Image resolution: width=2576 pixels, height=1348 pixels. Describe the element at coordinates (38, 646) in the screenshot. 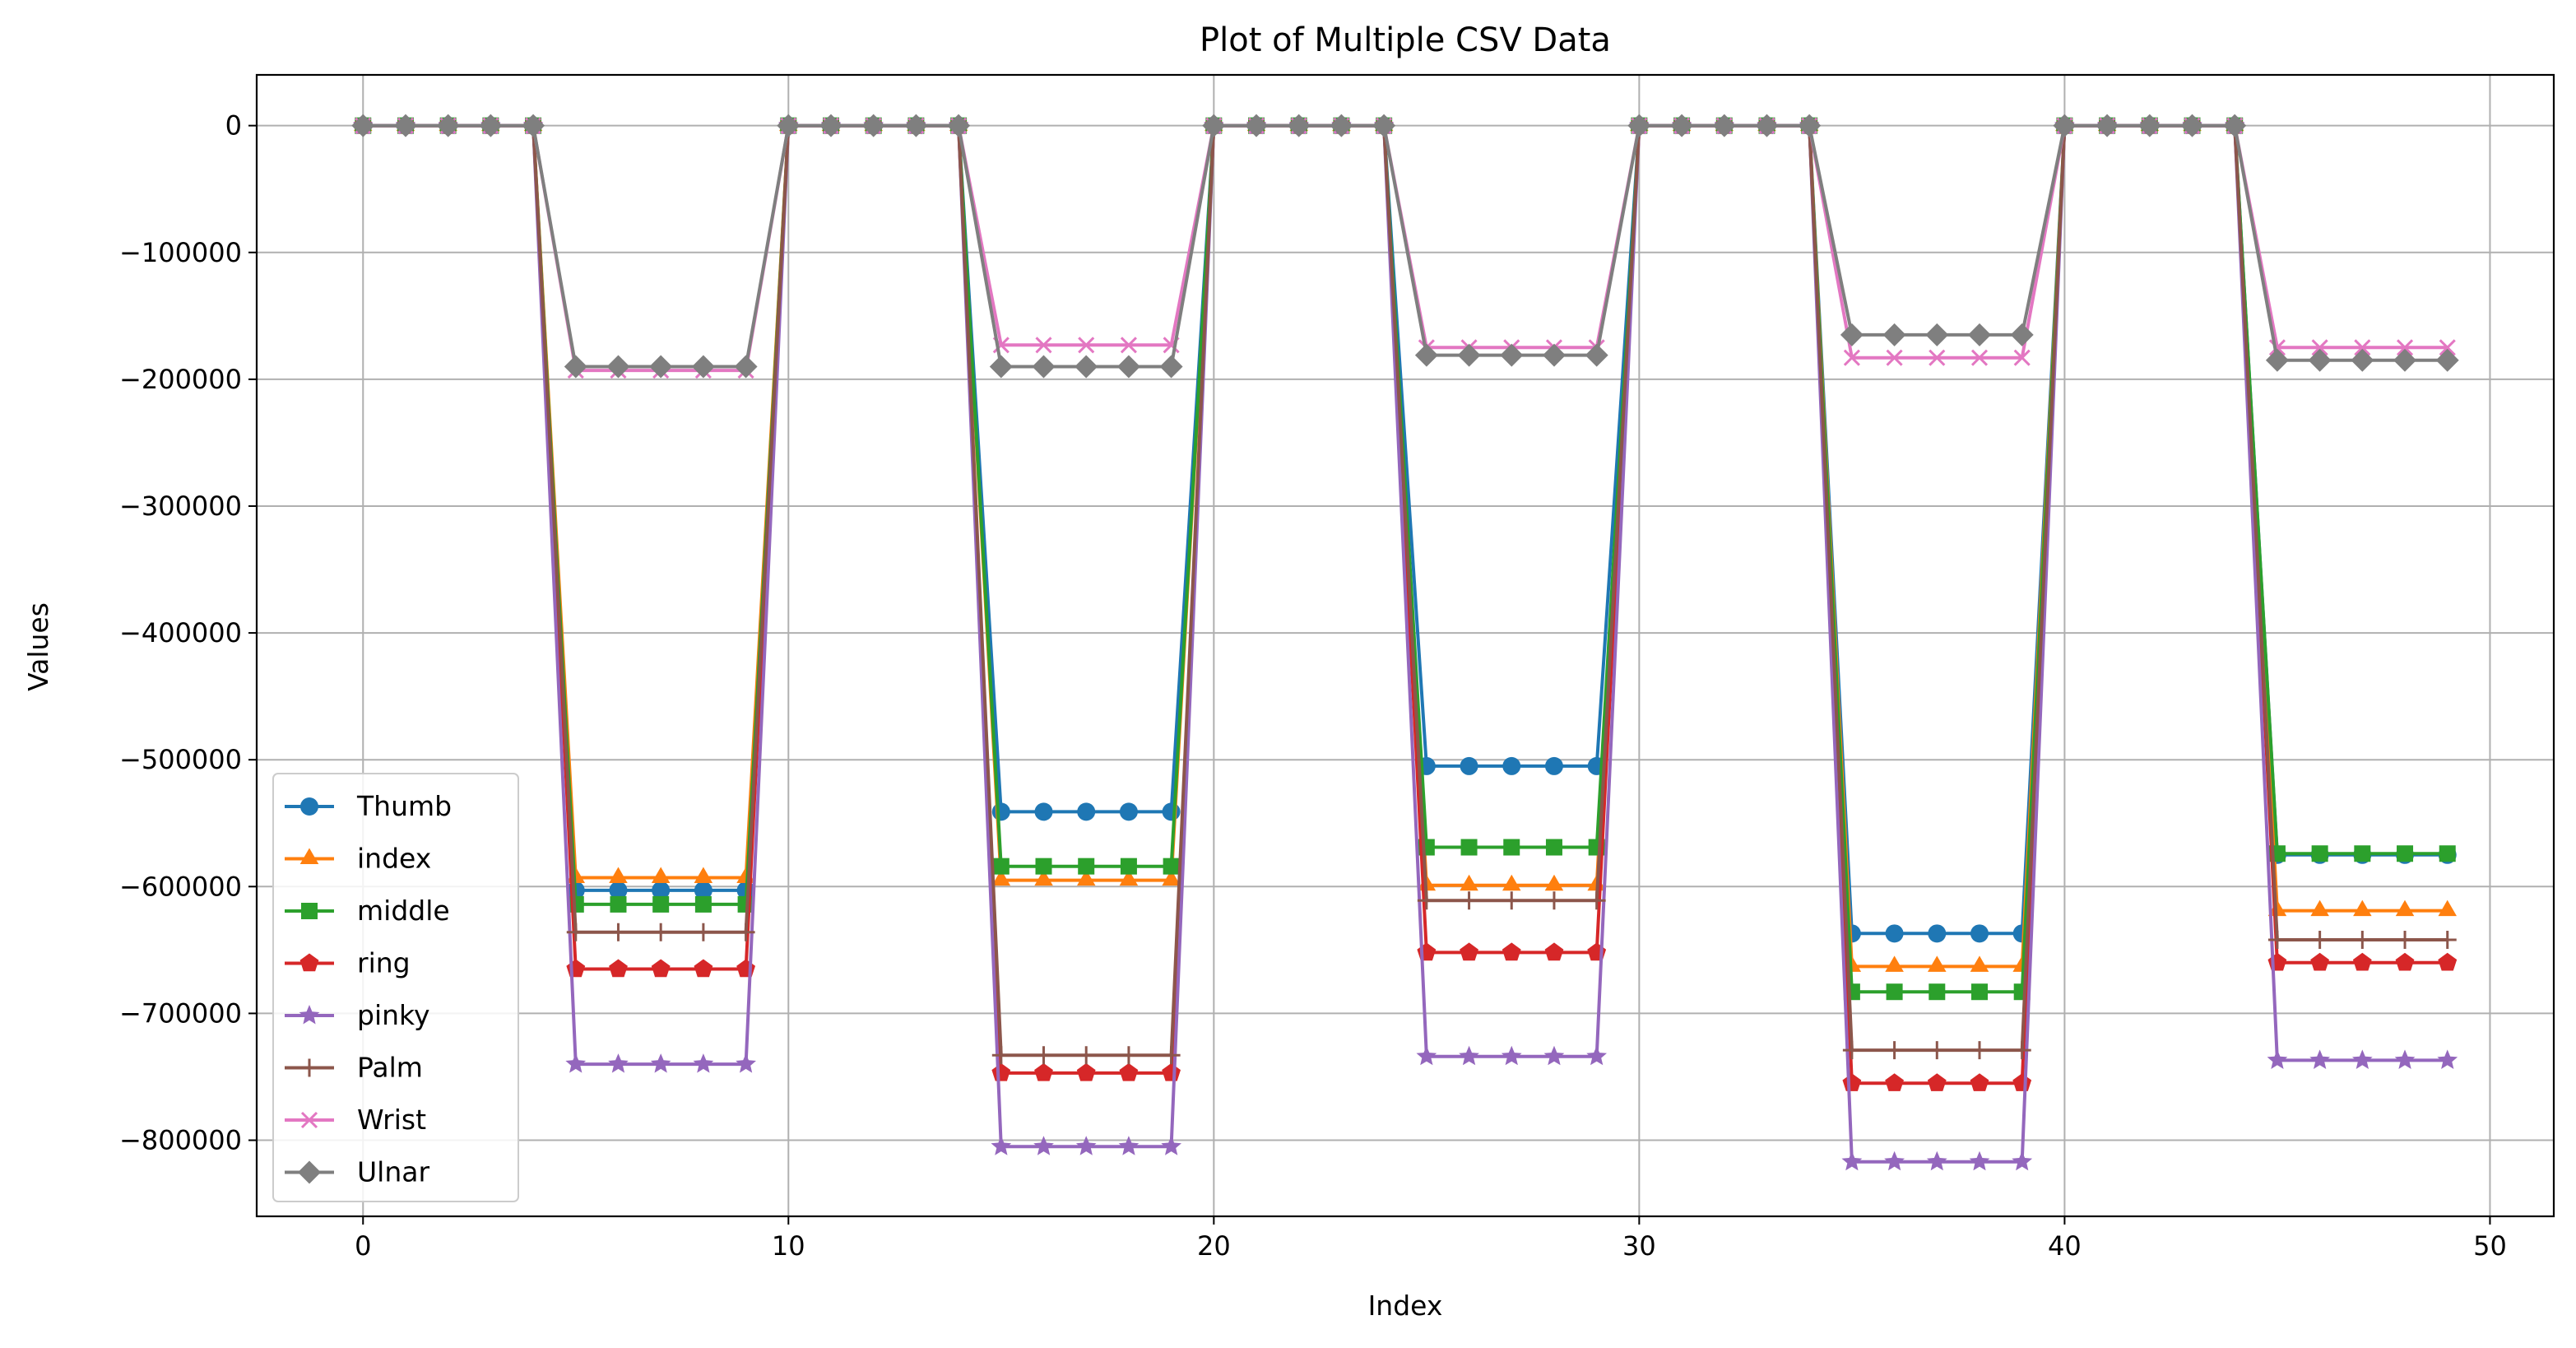

I see `y-axis-label: Values` at that location.